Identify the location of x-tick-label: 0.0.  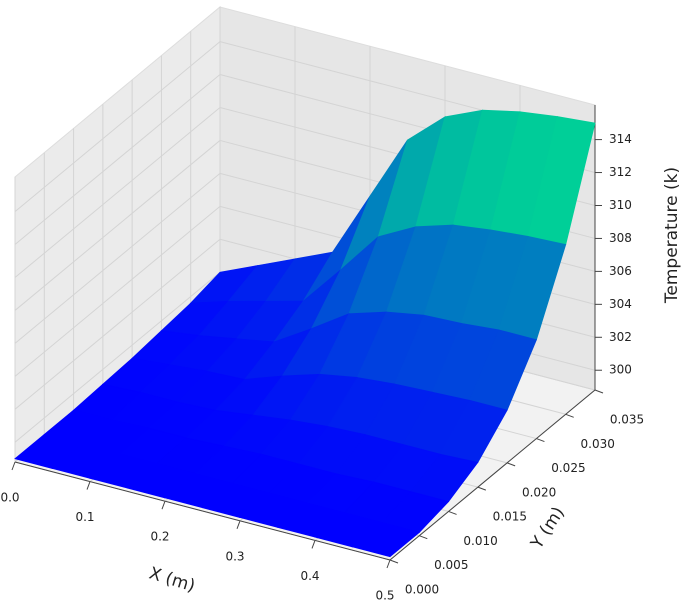
(9, 498).